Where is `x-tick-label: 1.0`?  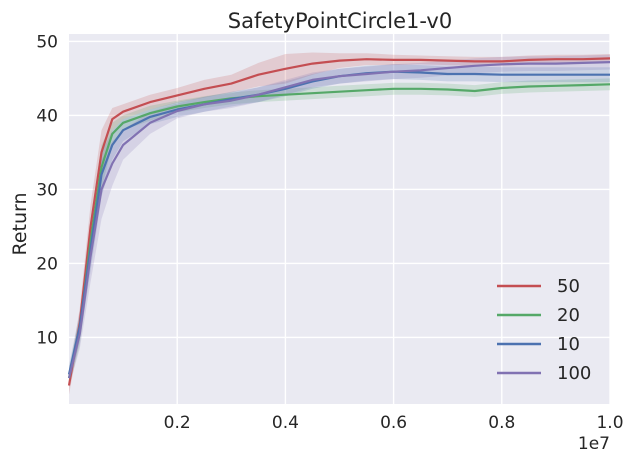 x-tick-label: 1.0 is located at coordinates (609, 423).